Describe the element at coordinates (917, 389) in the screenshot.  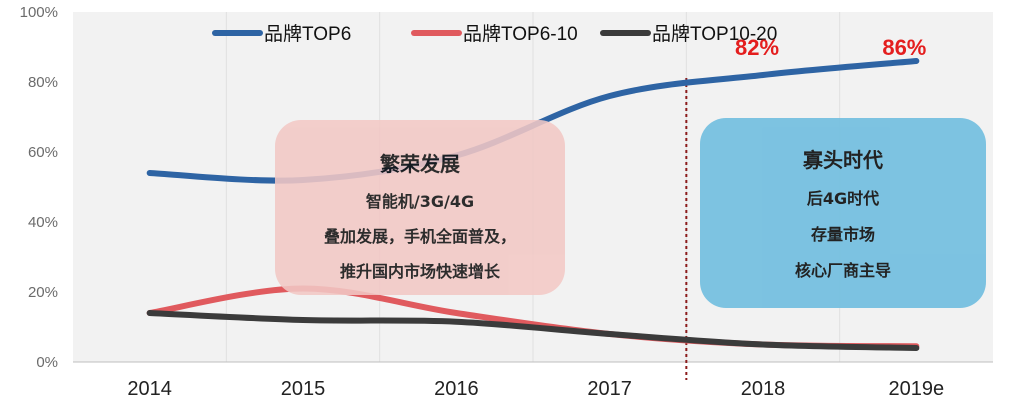
I see `x-tick-label: 2019e` at that location.